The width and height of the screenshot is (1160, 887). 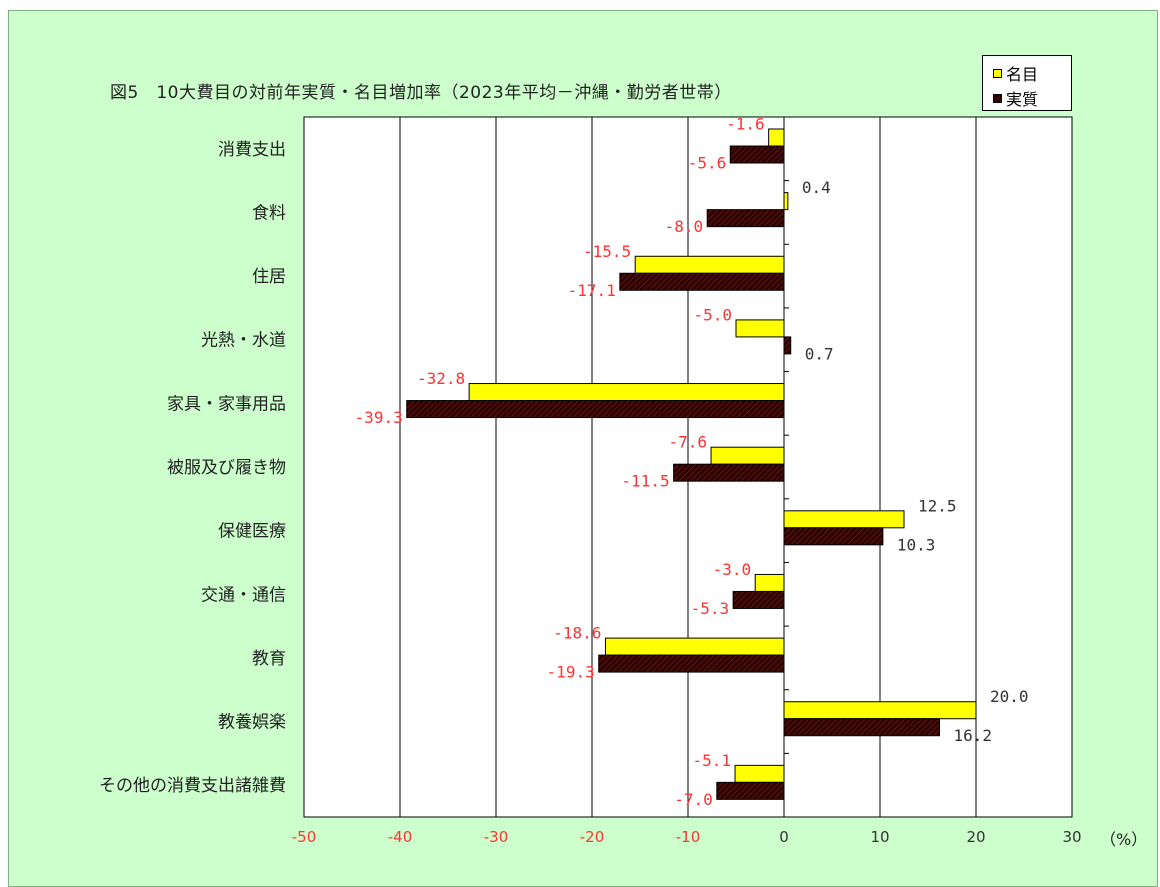 I want to click on value-label-nominal: -15.5, so click(x=607, y=251).